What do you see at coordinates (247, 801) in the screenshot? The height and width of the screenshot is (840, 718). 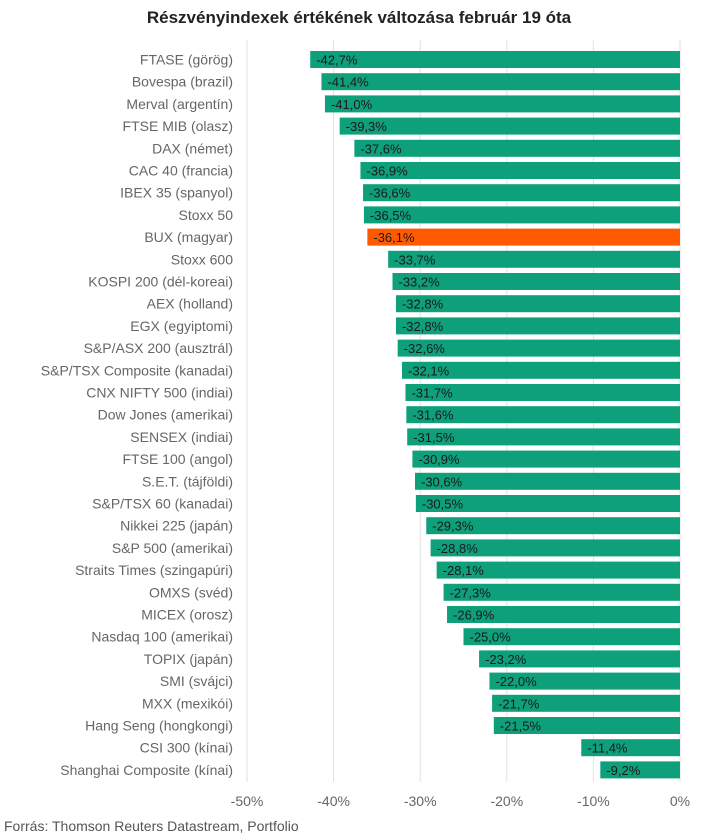 I see `x-tick-label: -50%` at bounding box center [247, 801].